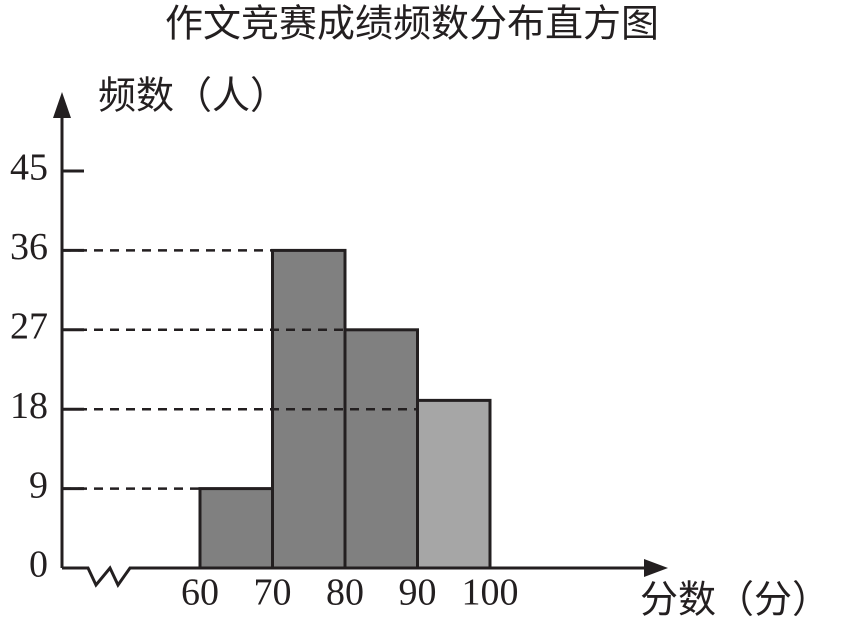 The width and height of the screenshot is (857, 632). What do you see at coordinates (62, 105) in the screenshot?
I see `y-arrow` at bounding box center [62, 105].